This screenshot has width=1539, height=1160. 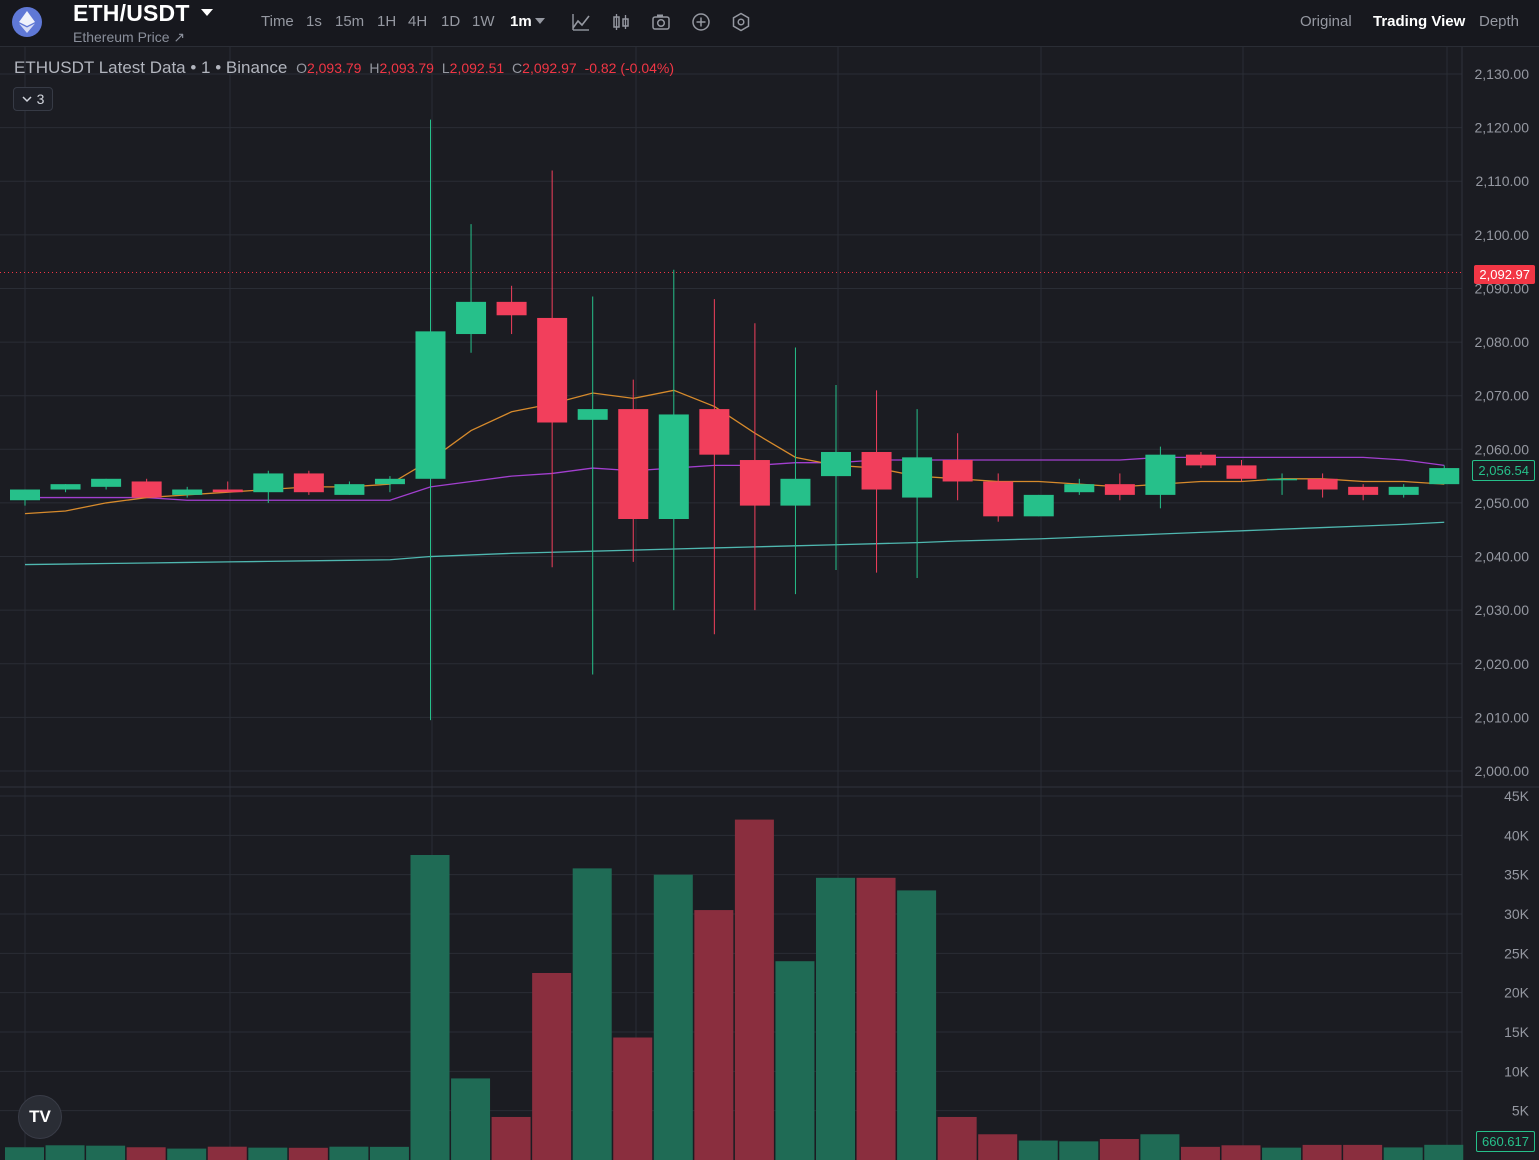 What do you see at coordinates (1502, 610) in the screenshot?
I see `price-axis-label: 2,030.00` at bounding box center [1502, 610].